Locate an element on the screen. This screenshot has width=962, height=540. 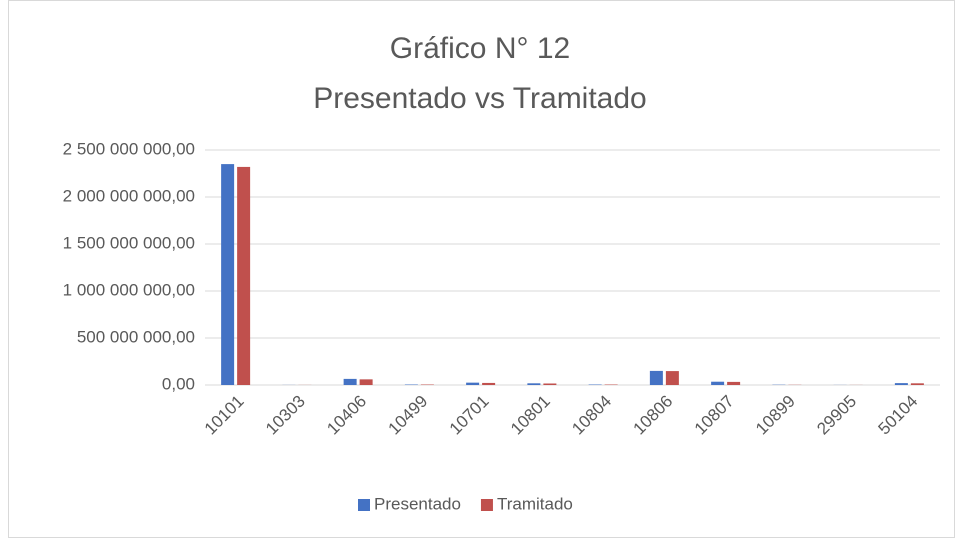
y-tick-label: 500 000 000,00 is located at coordinates (136, 336).